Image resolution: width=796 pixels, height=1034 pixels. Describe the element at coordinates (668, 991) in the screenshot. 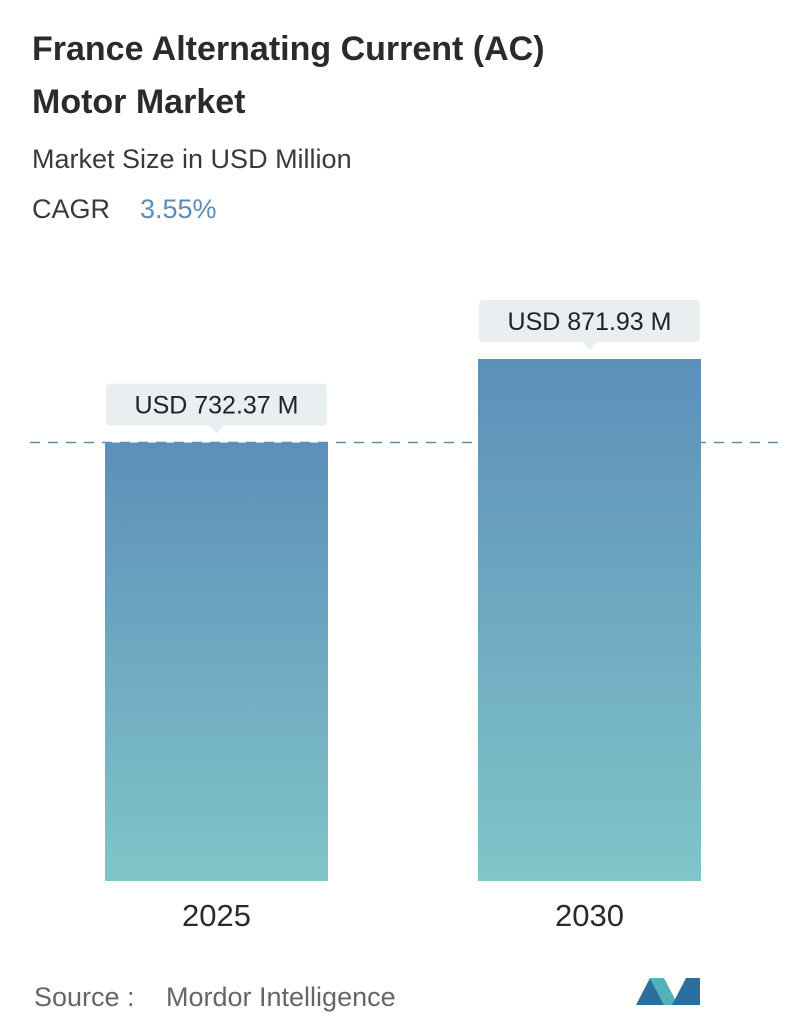

I see `logo` at that location.